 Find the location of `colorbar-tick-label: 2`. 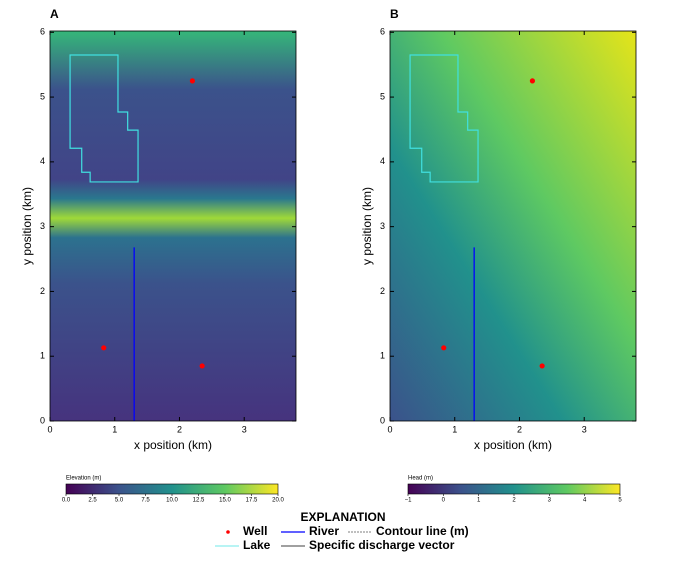

colorbar-tick-label: 2 is located at coordinates (514, 501).